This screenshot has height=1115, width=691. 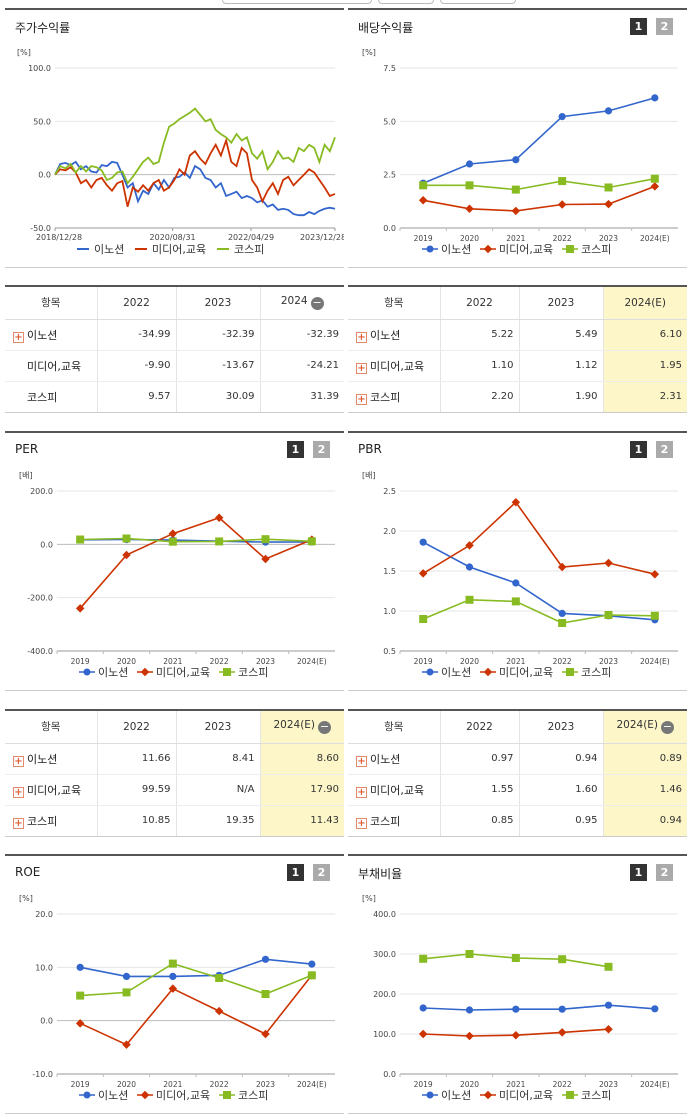 What do you see at coordinates (394, 366) in the screenshot?
I see `row-label: + 미디어,교육` at bounding box center [394, 366].